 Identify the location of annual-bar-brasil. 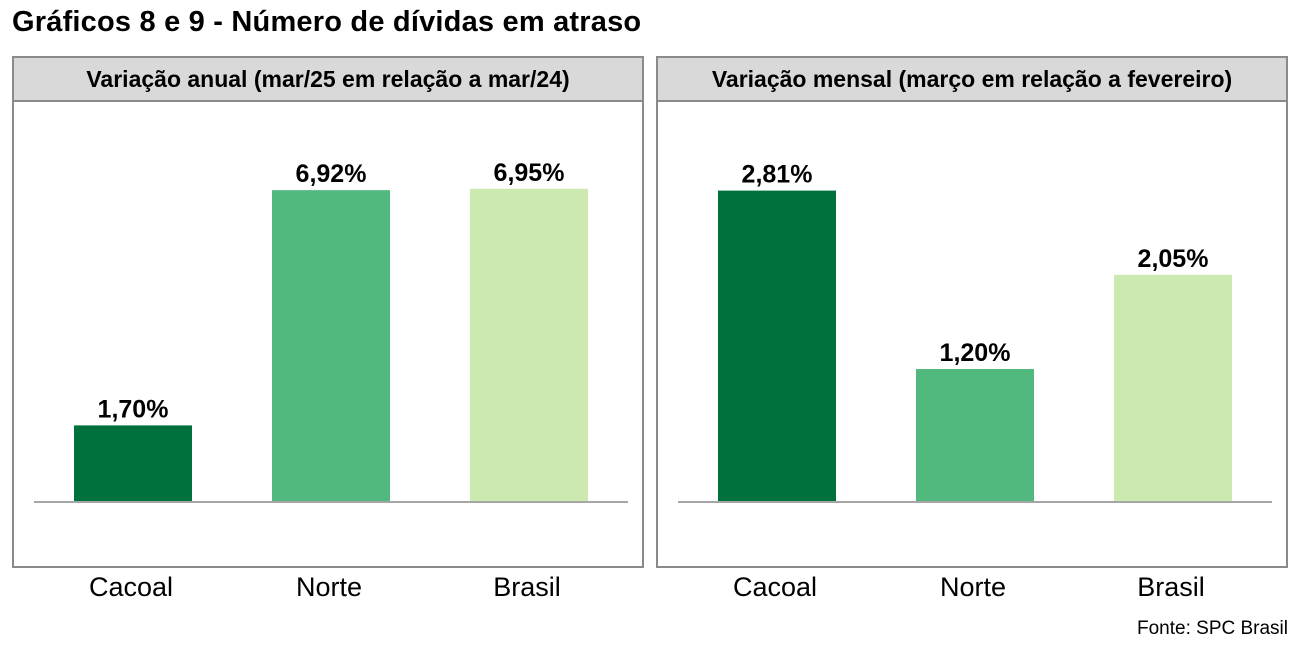
(529, 345).